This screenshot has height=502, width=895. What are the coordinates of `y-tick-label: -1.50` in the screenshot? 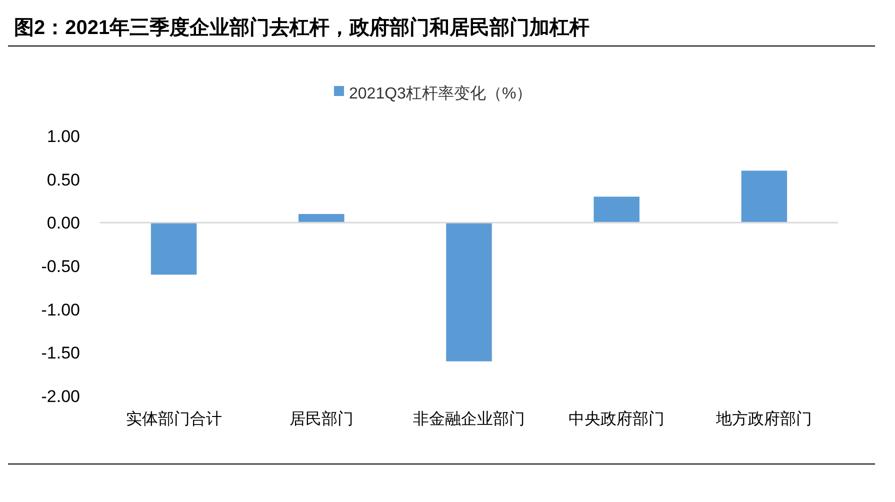 It's located at (60, 353).